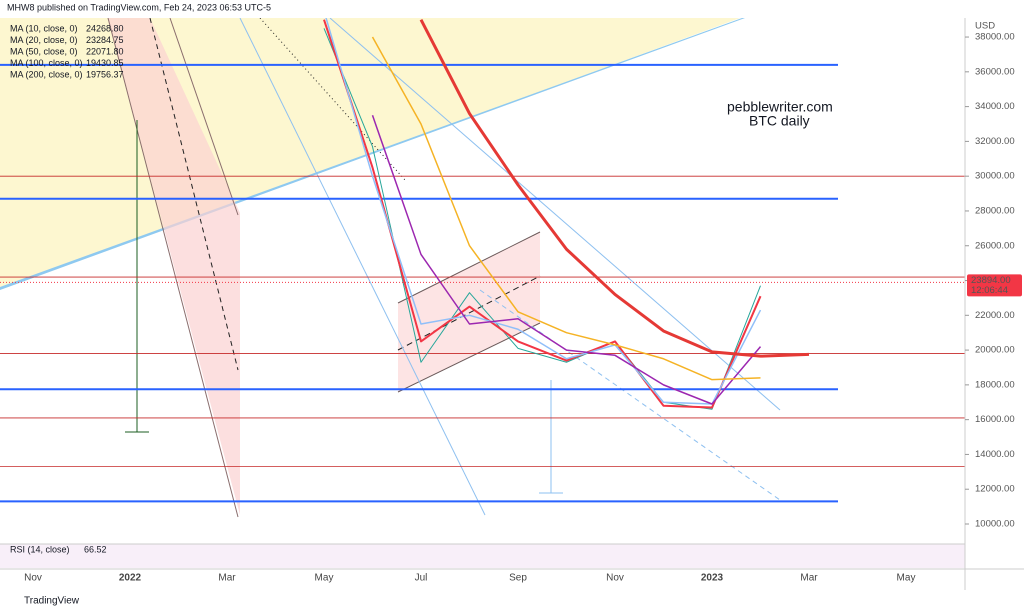 This screenshot has width=1024, height=611. What do you see at coordinates (630, 395) in the screenshot?
I see `trend-line` at bounding box center [630, 395].